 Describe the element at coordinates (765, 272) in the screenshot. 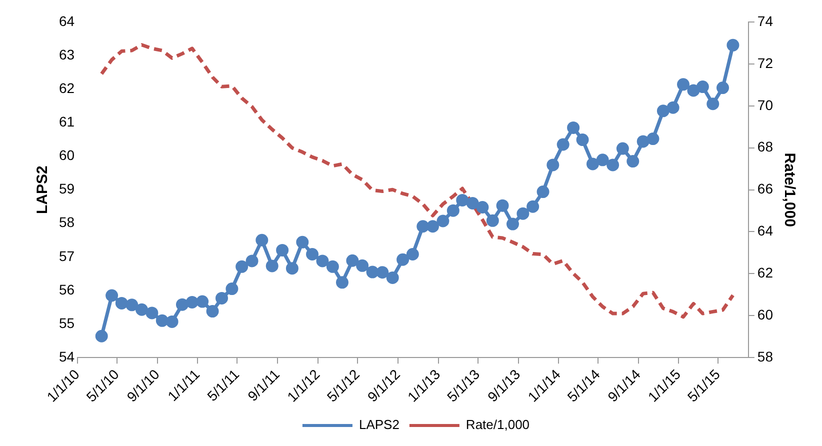

I see `y2-tick-label: 62` at that location.